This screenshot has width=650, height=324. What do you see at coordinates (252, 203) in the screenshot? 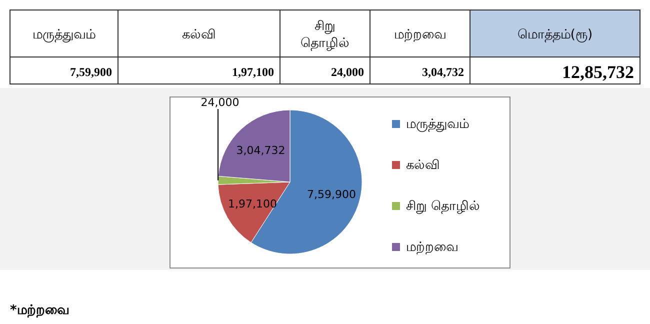
I see `data-label: 1,97,100` at bounding box center [252, 203].